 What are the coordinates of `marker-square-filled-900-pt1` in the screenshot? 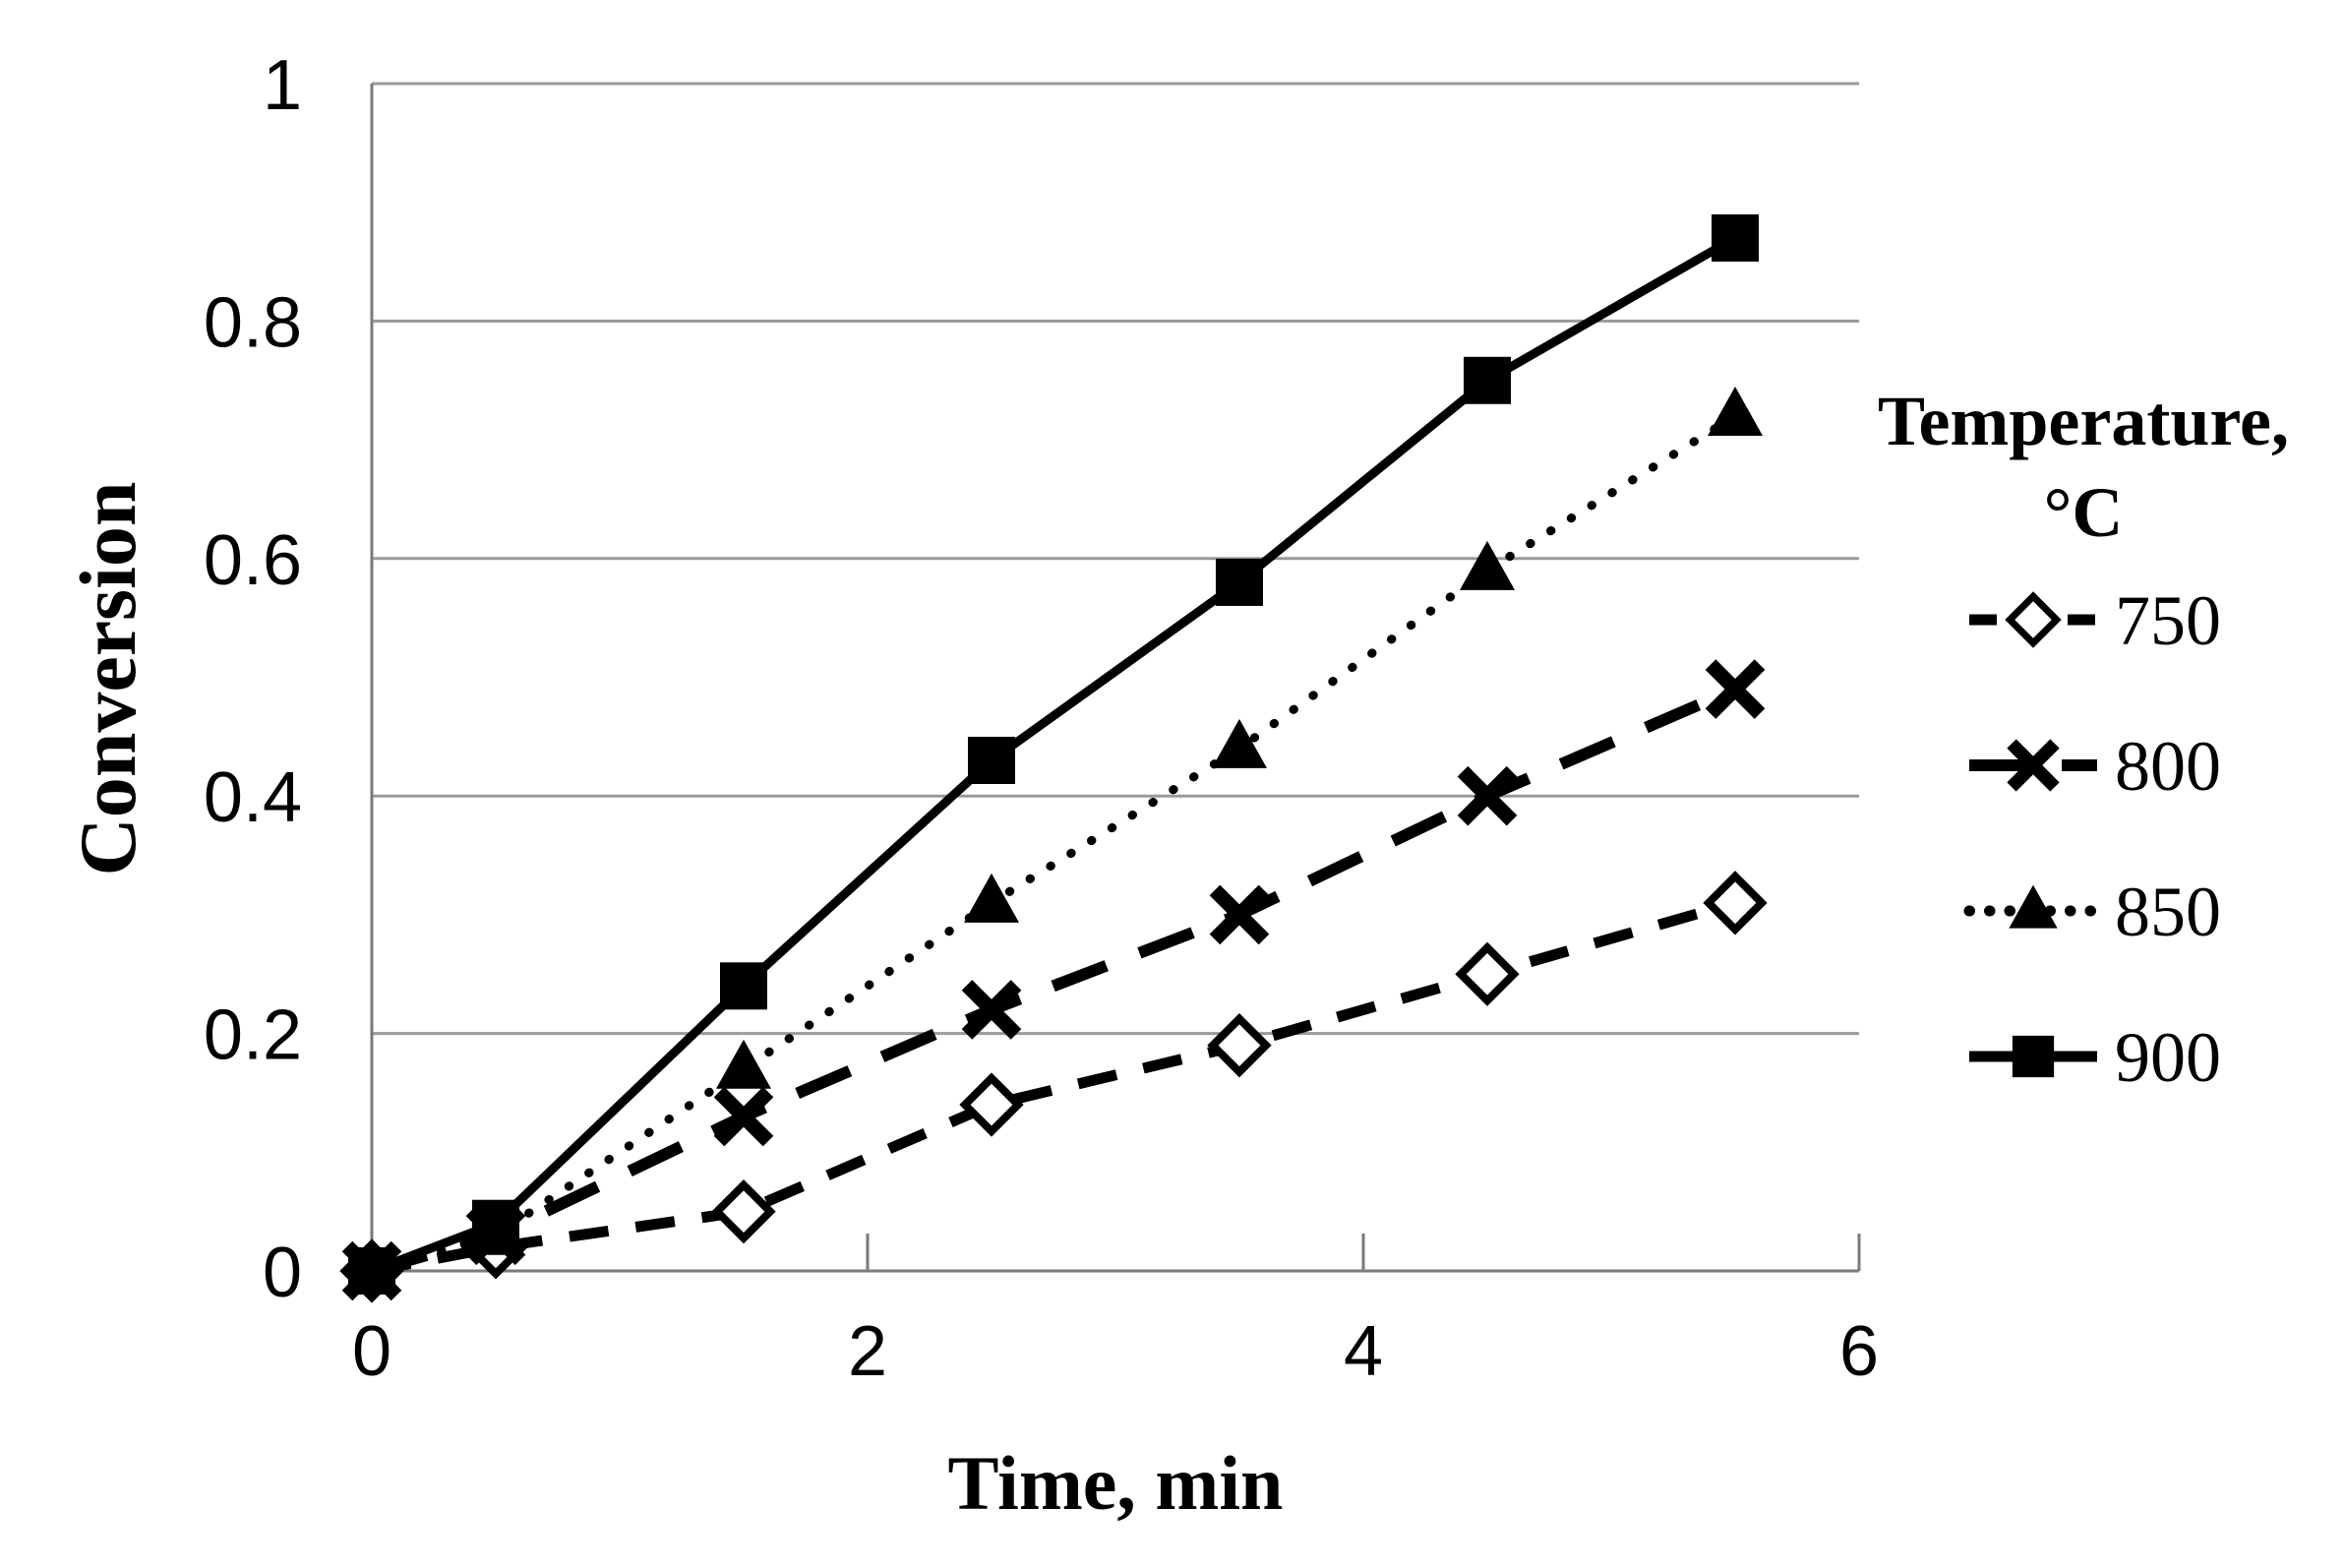 It's located at (495, 1223).